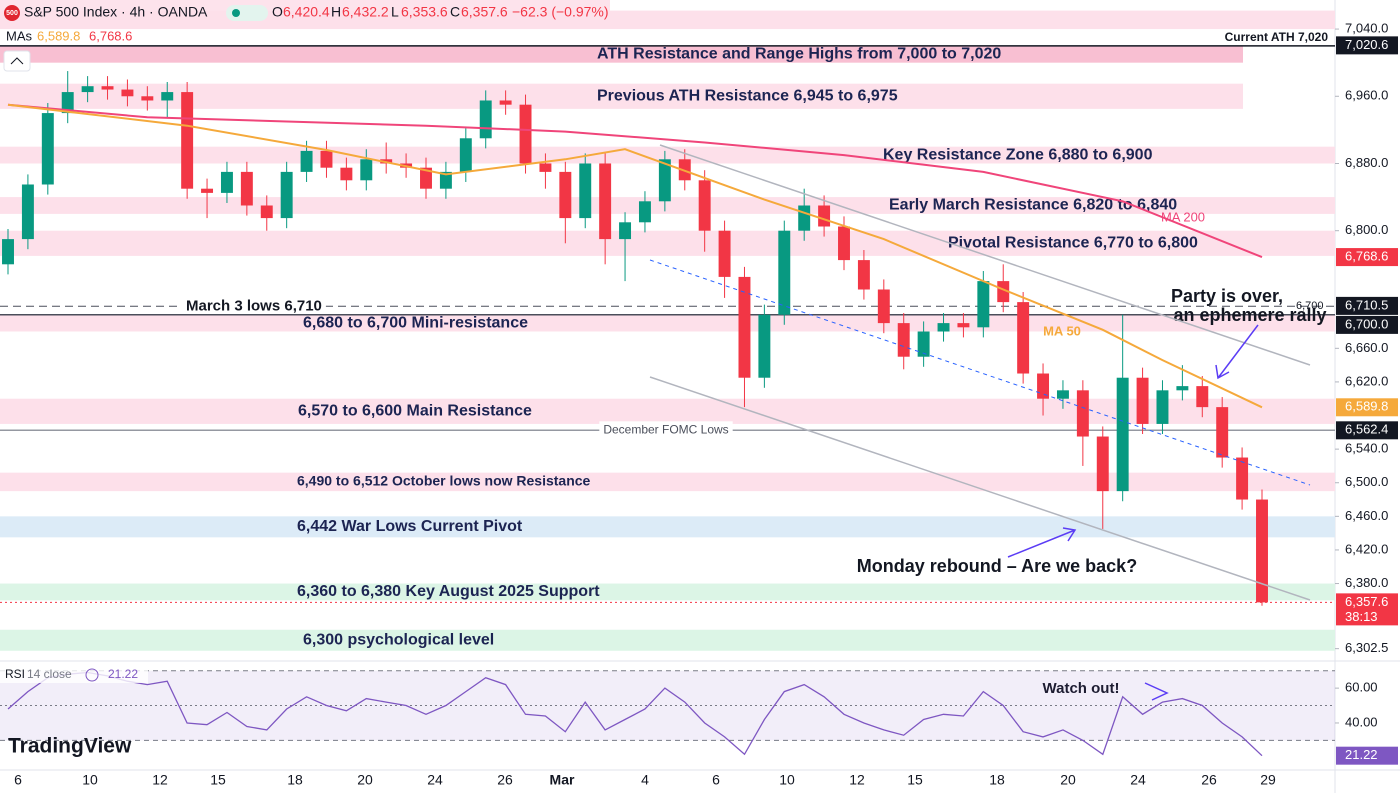  What do you see at coordinates (1366, 162) in the screenshot?
I see `y-tick-label: 6,880.0` at bounding box center [1366, 162].